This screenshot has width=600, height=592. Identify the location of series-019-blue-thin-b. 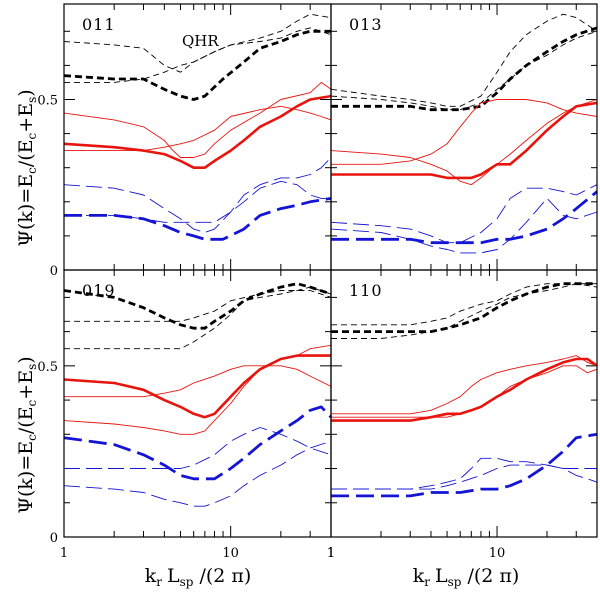
(197, 473).